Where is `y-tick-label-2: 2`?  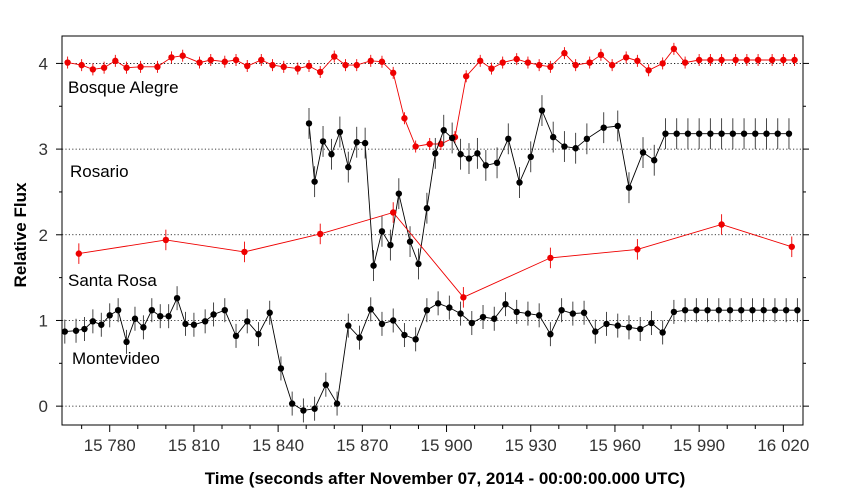 y-tick-label-2: 2 is located at coordinates (43, 235).